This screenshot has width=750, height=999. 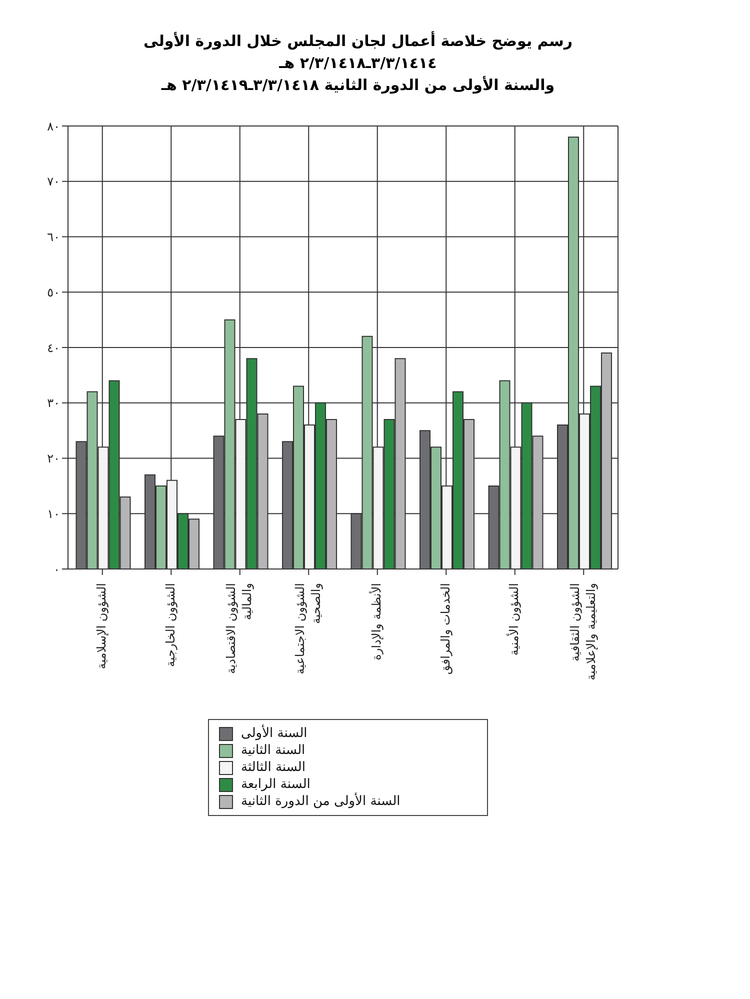 What do you see at coordinates (514, 619) in the screenshot?
I see `x-tick-label: الشؤون الأمنية` at bounding box center [514, 619].